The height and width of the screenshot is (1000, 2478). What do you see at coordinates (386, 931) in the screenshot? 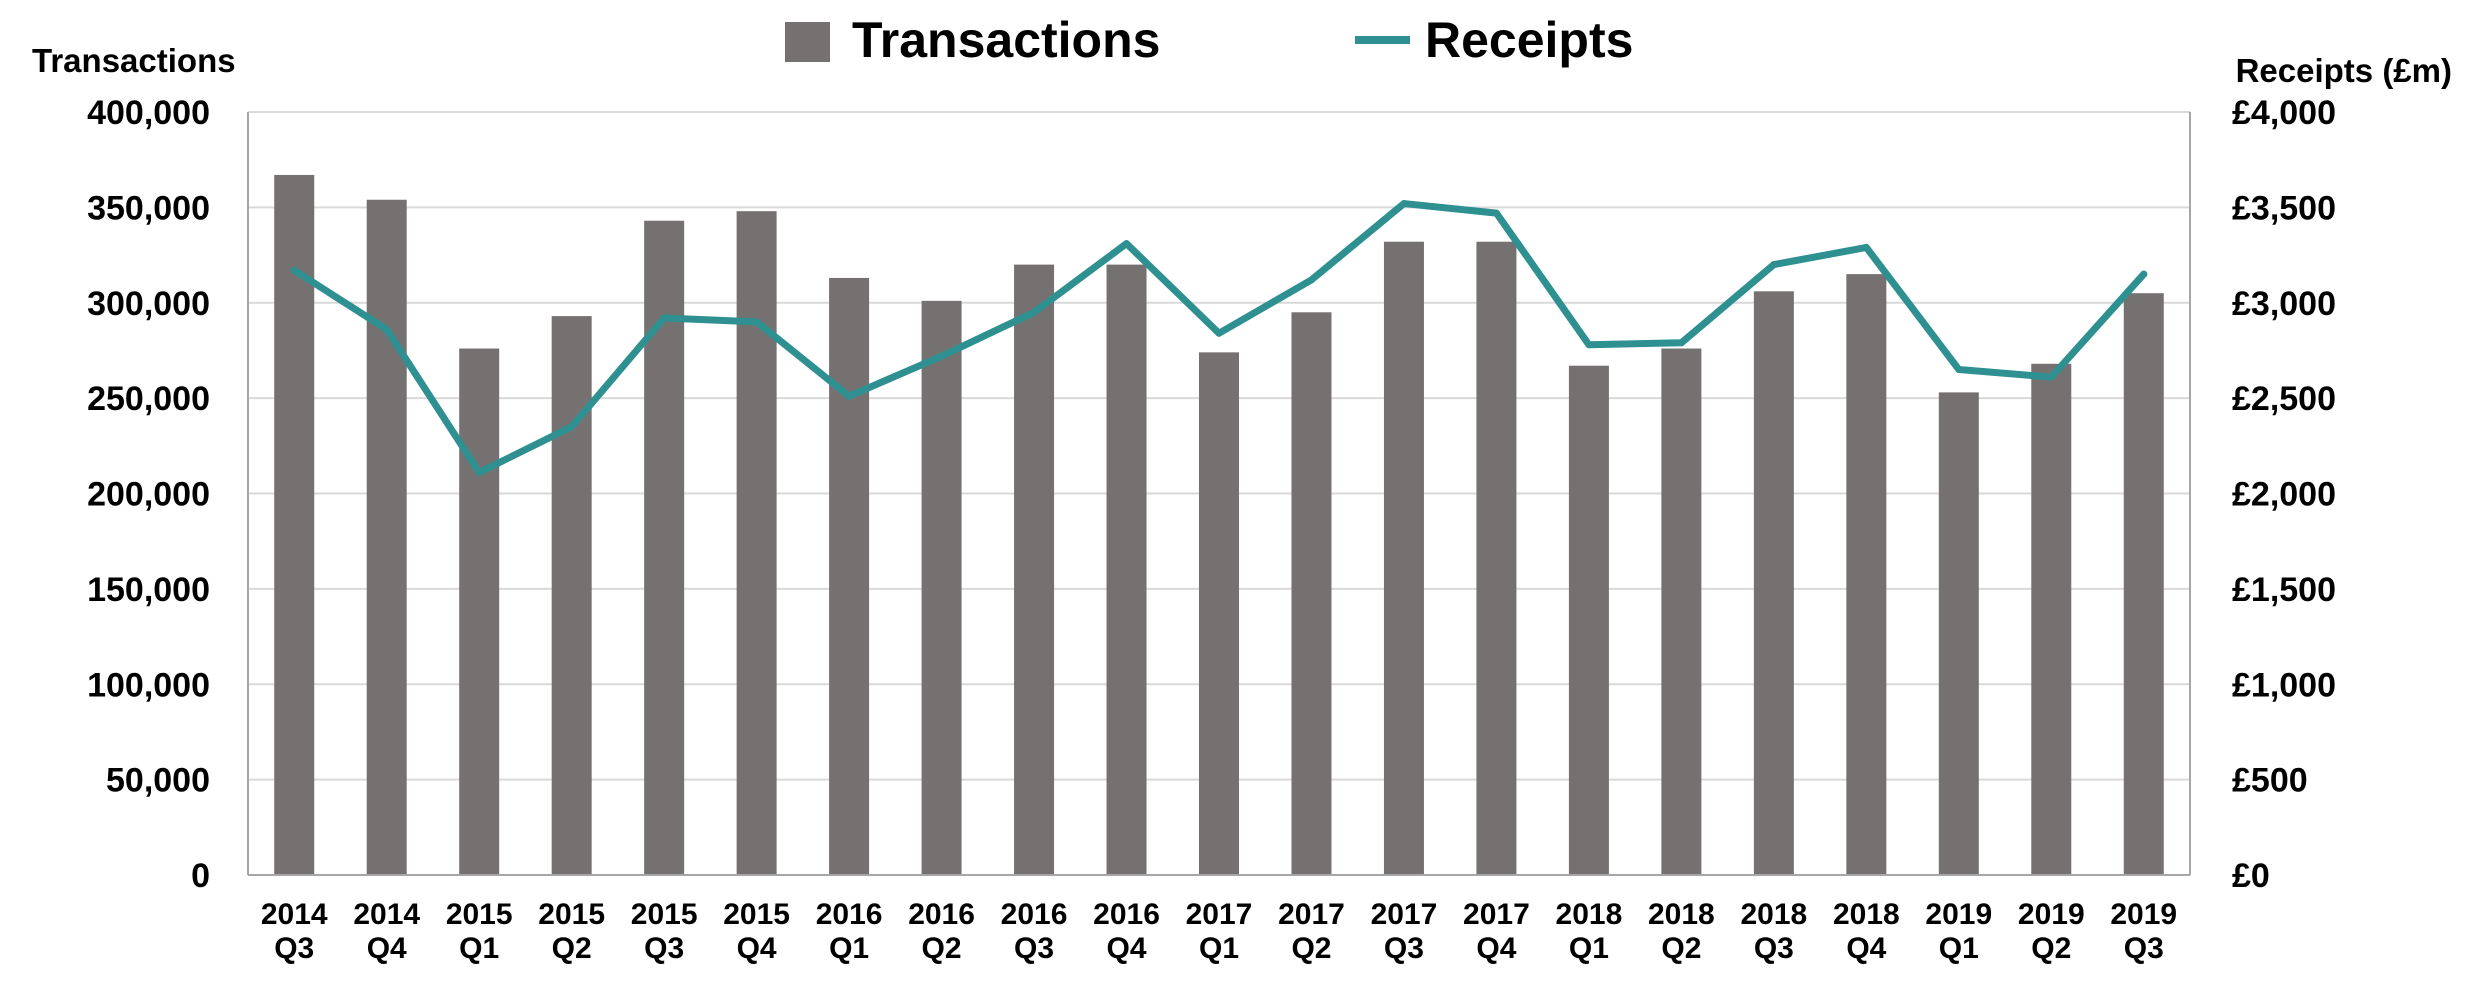
I see `category-label: 2014 Q4` at bounding box center [386, 931].